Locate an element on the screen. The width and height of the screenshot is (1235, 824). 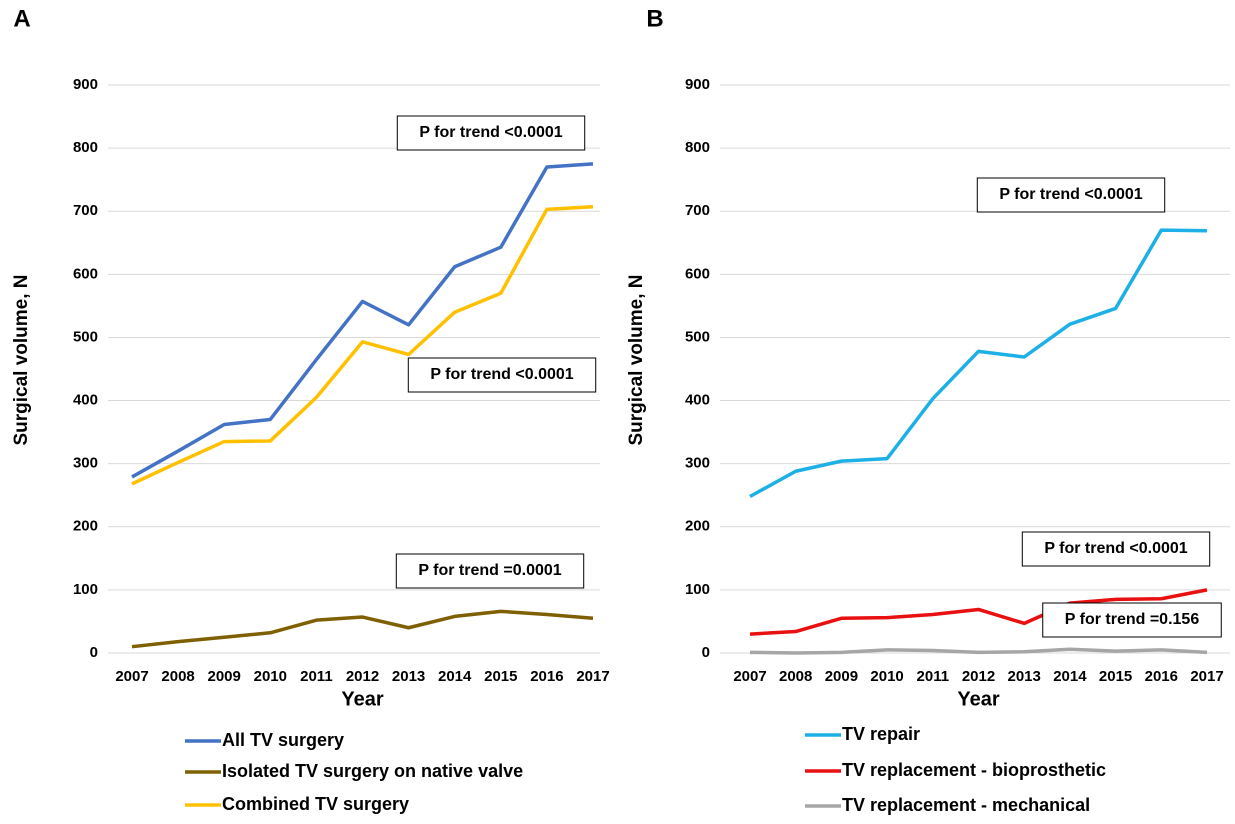
annotation-text: P for trend =0.0001 is located at coordinates (489, 570).